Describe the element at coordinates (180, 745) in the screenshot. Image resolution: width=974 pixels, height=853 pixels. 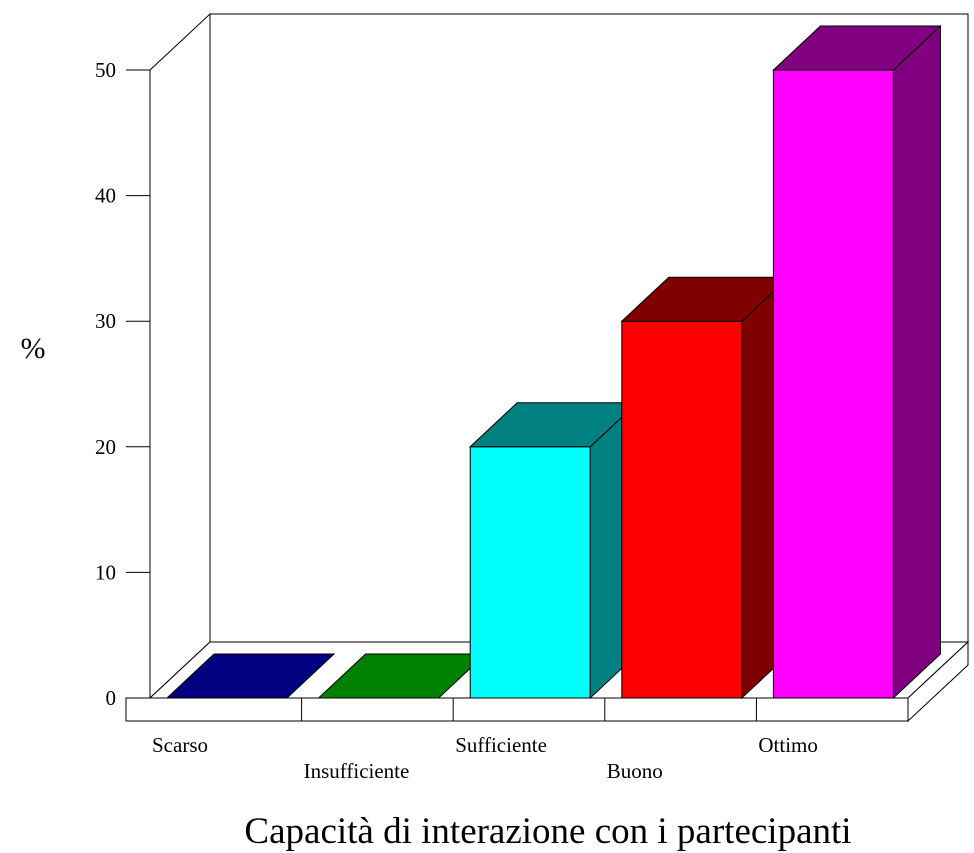
I see `category-label: Scarso` at that location.